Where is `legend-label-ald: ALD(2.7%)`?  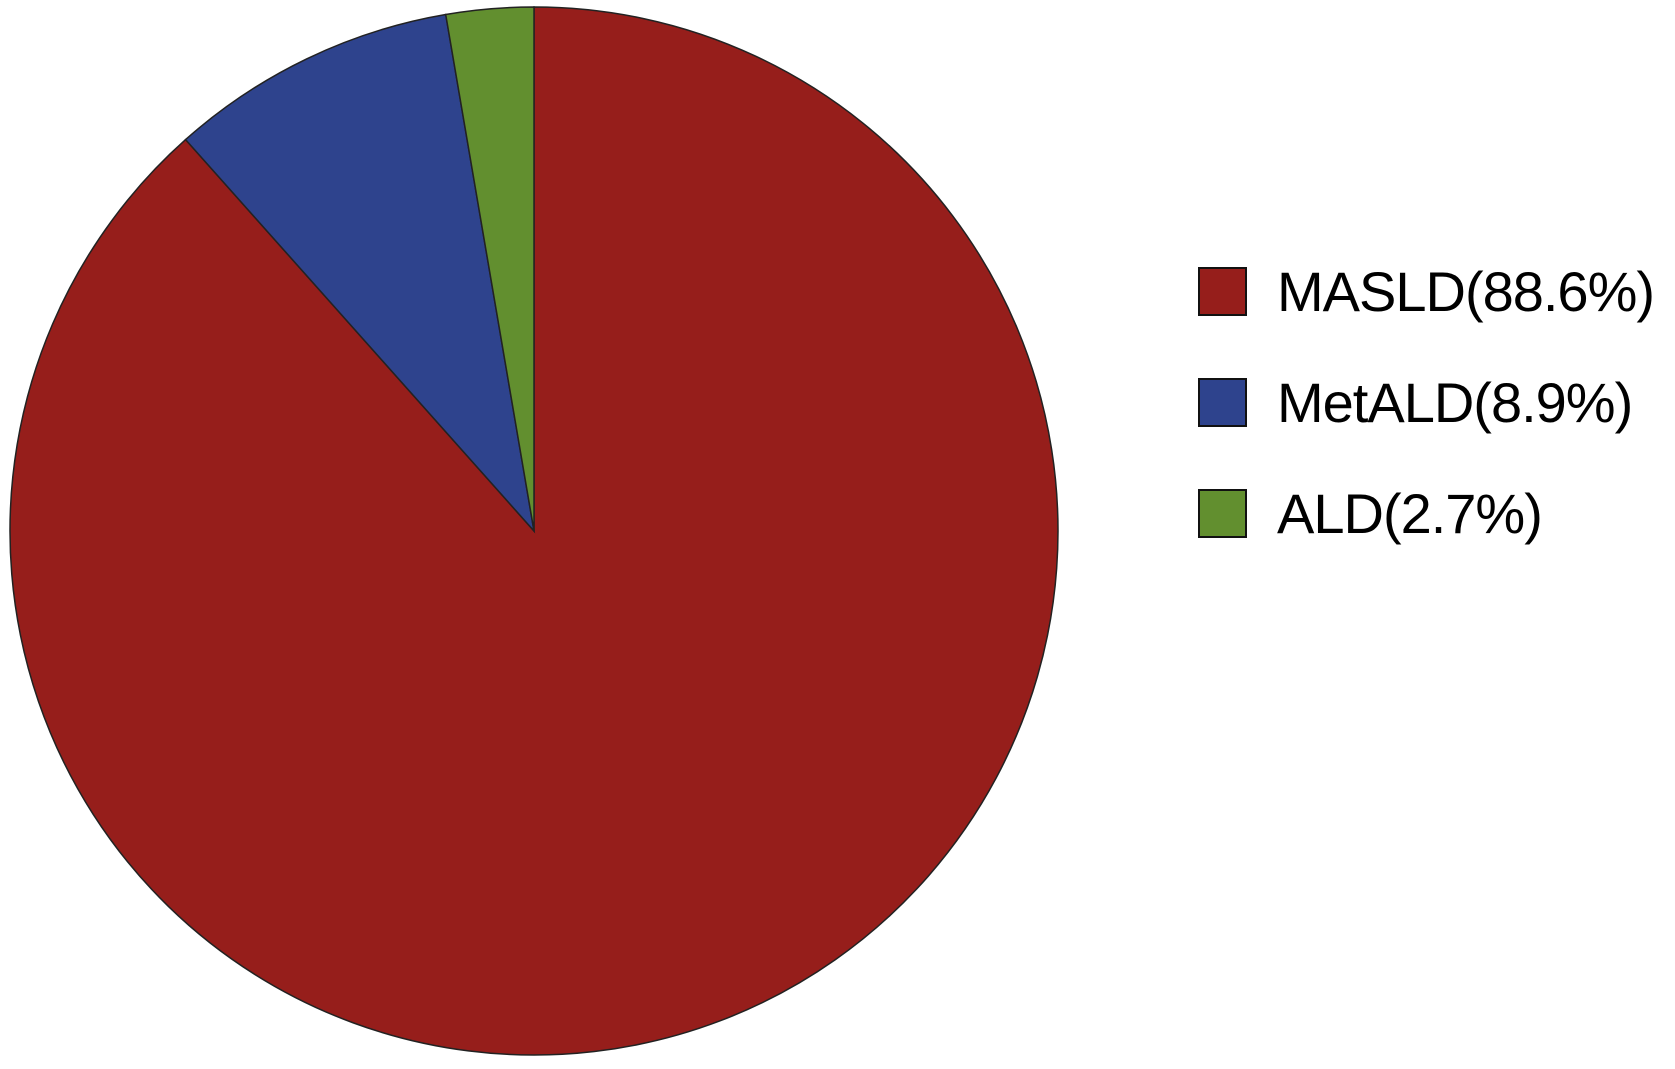
legend-label-ald: ALD(2.7%) is located at coordinates (1410, 513).